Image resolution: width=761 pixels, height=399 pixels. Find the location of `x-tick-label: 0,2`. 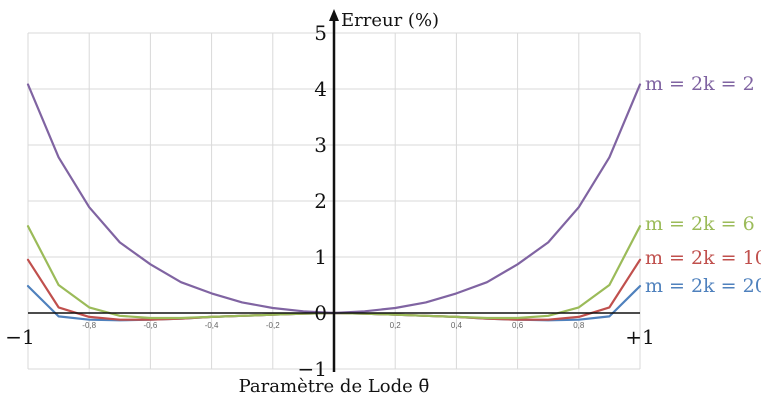

x-tick-label: 0,2 is located at coordinates (396, 325).